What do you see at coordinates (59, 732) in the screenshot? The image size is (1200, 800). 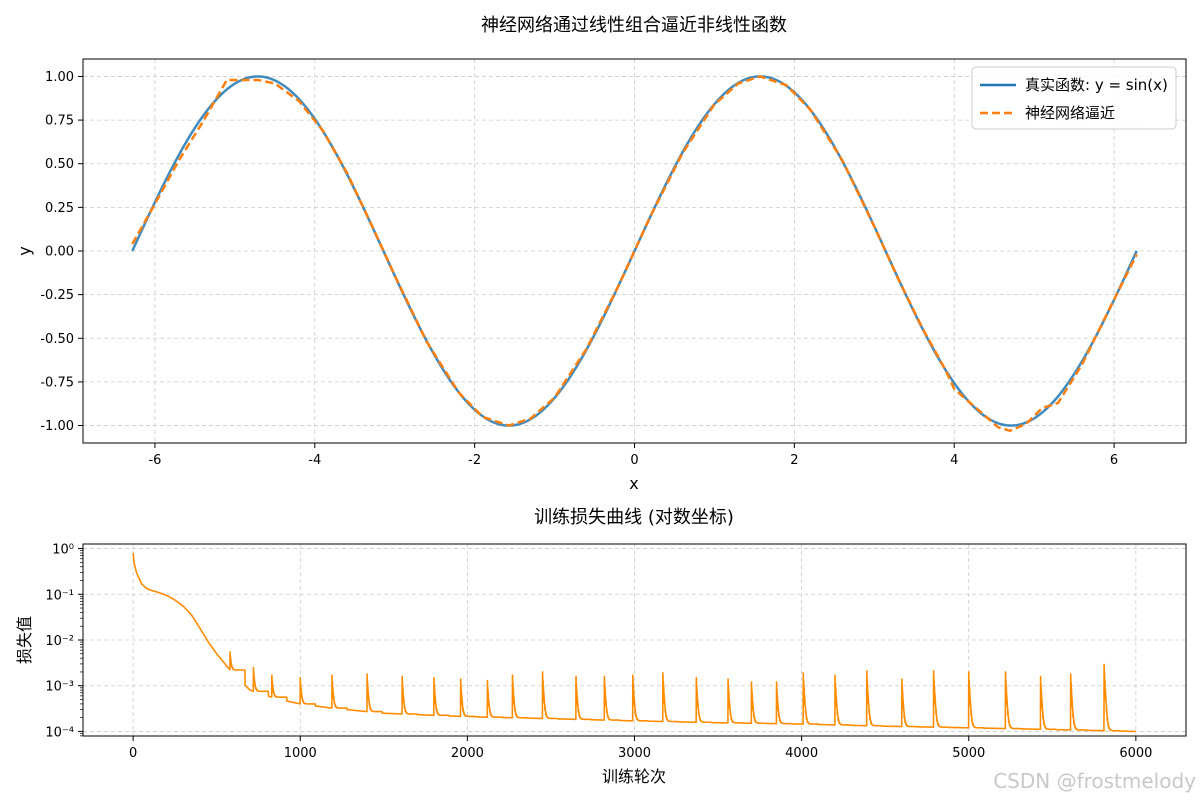 I see `bottom-y-tick-label: 10⁻⁴` at bounding box center [59, 732].